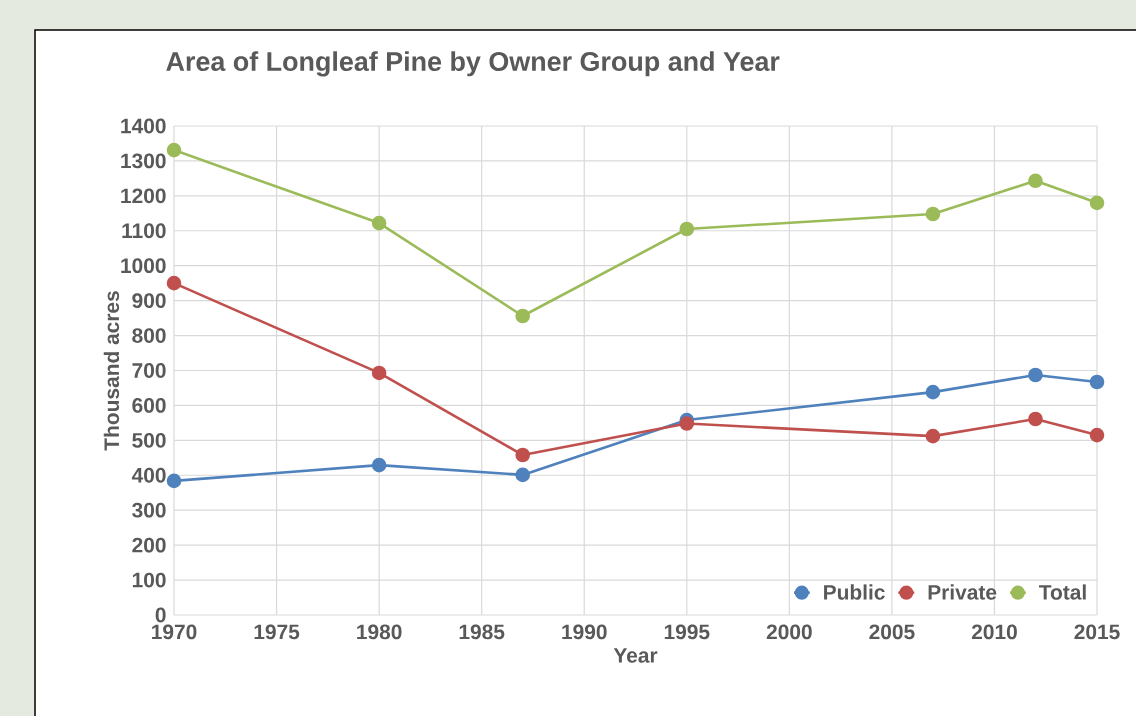 The image size is (1136, 716). Describe the element at coordinates (143, 266) in the screenshot. I see `y-tick-label: 1000` at that location.